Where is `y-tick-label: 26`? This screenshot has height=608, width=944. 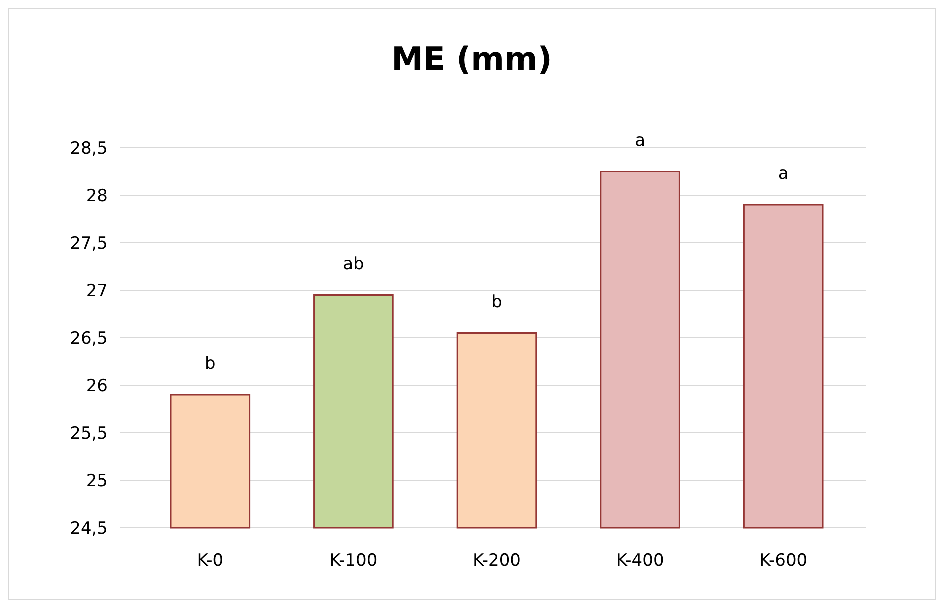 y-tick-label: 26 is located at coordinates (97, 386).